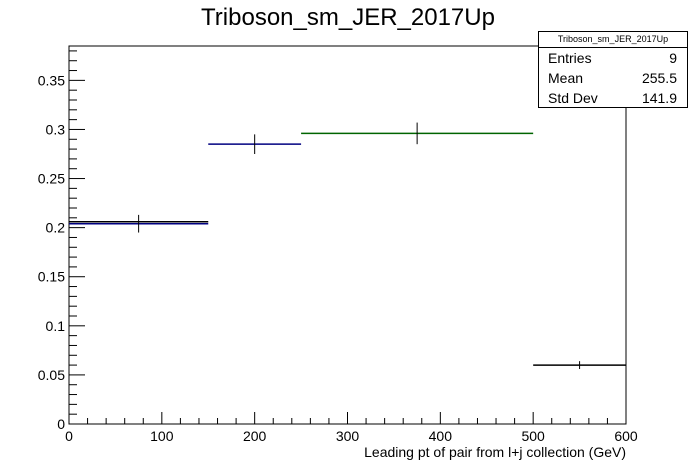 The width and height of the screenshot is (696, 472). Describe the element at coordinates (613, 40) in the screenshot. I see `stats-title: Triboson_sm_JER_2017Up` at that location.